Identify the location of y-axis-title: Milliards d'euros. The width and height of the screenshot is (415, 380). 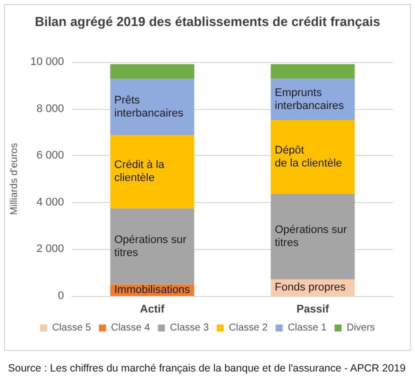
(14, 179).